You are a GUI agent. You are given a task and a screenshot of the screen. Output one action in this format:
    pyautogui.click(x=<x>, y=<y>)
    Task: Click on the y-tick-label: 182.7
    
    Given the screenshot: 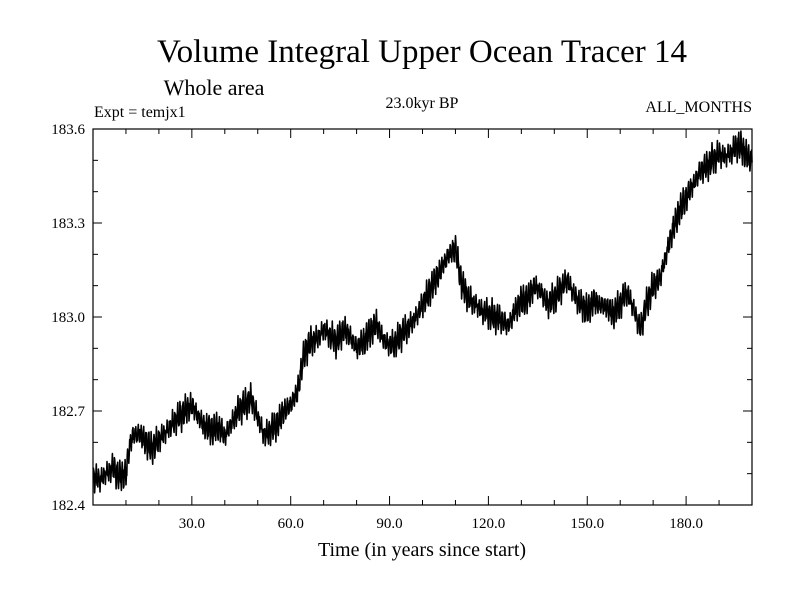 What is the action you would take?
    pyautogui.click(x=68, y=412)
    